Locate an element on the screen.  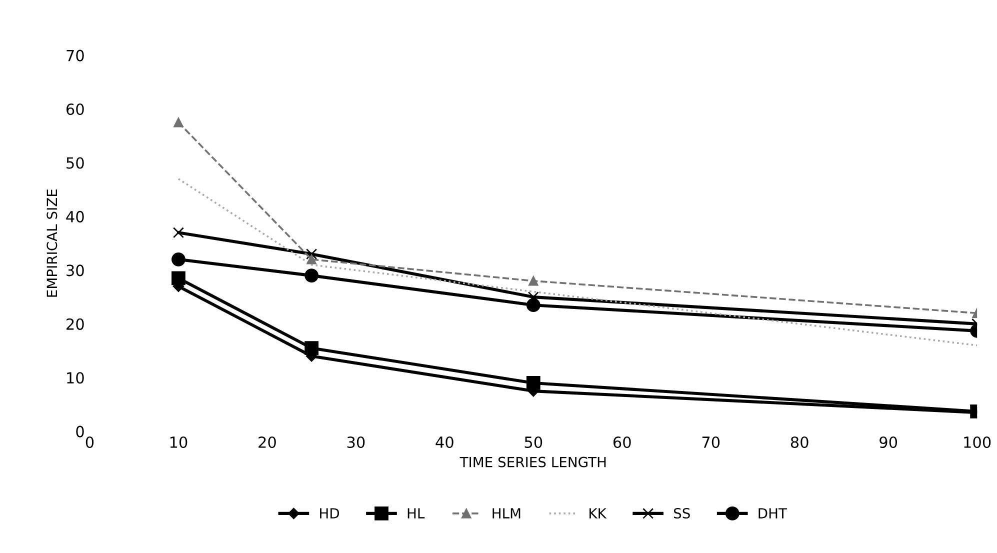
x-tick-label: 0 is located at coordinates (90, 442).